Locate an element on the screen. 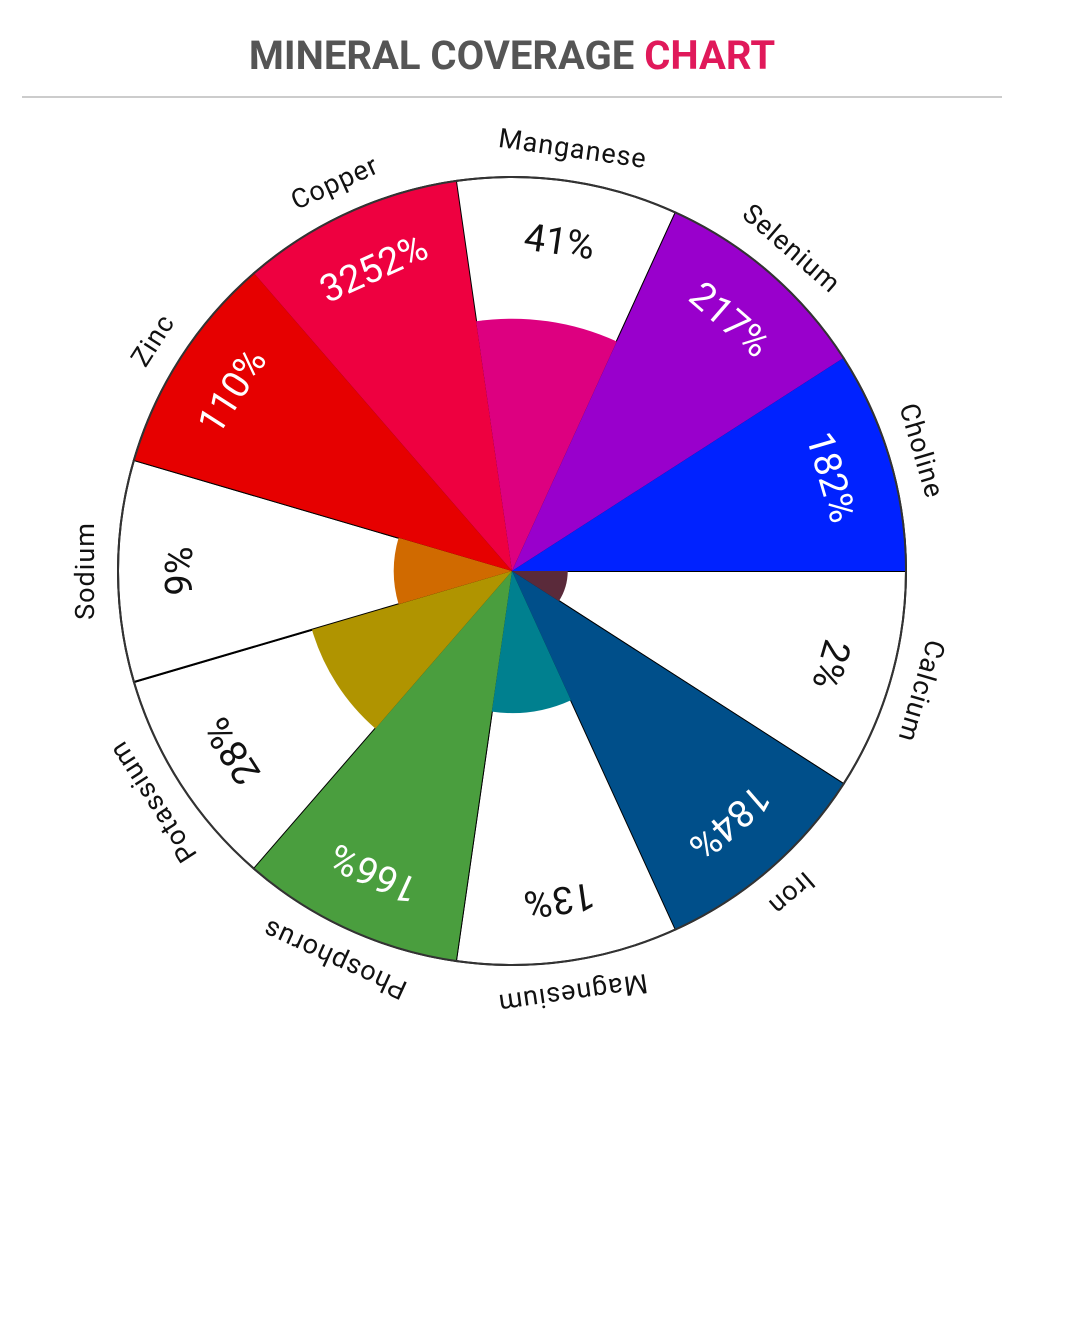 The image size is (1080, 1331). title-accent: CHART is located at coordinates (709, 55).